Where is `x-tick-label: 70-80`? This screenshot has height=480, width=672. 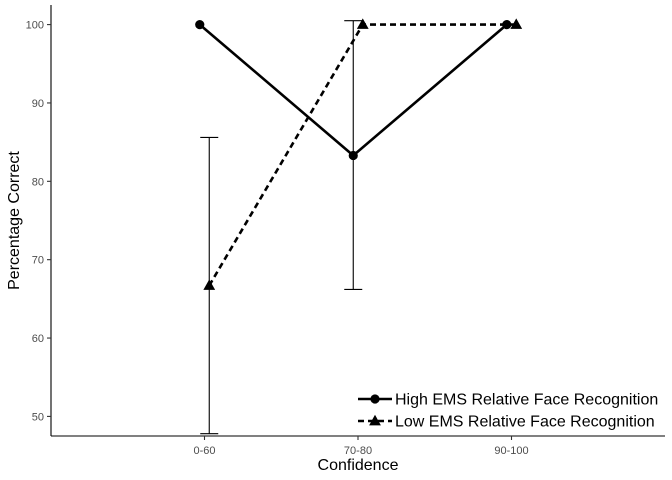 x-tick-label: 70-80 is located at coordinates (358, 451).